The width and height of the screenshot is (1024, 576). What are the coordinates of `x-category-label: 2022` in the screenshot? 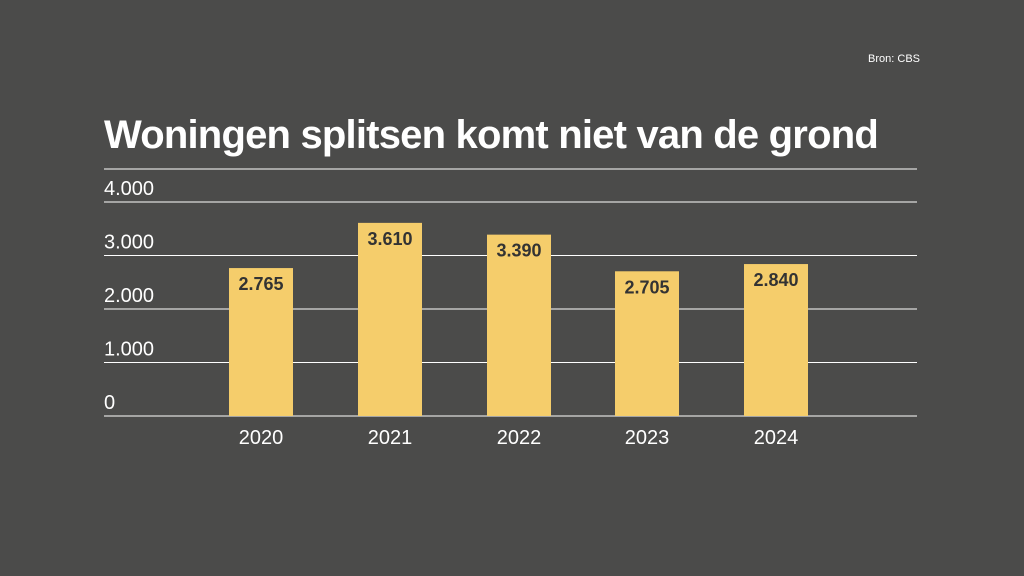 It's located at (519, 438).